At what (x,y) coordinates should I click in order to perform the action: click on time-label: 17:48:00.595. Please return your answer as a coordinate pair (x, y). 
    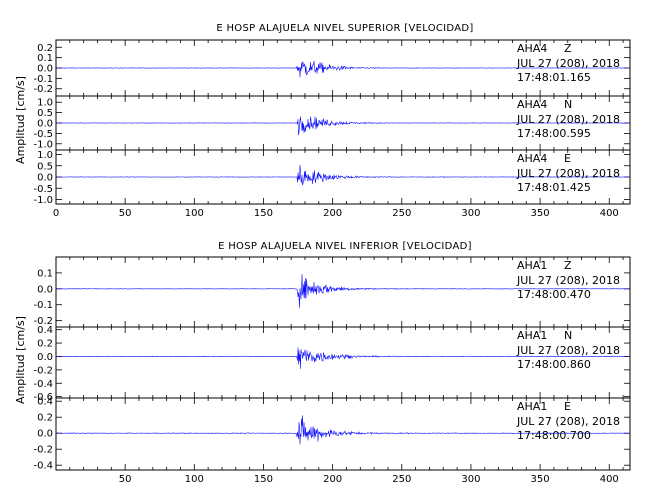
    Looking at the image, I should click on (554, 133).